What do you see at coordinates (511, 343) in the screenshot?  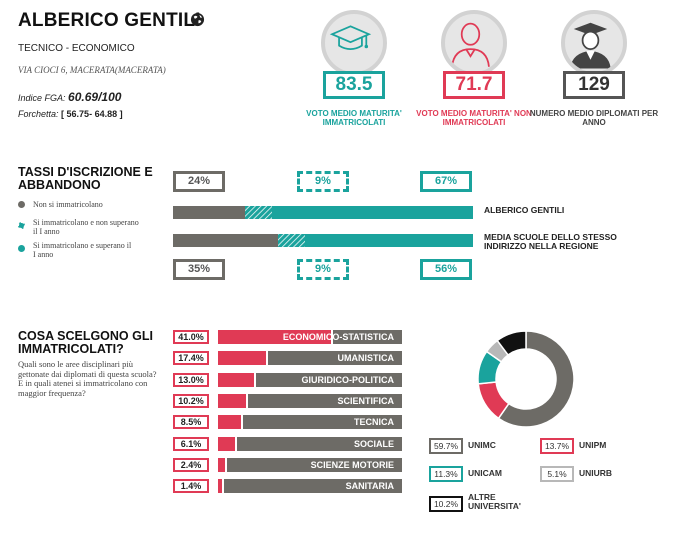 I see `donut-slice-altreuniversita` at bounding box center [511, 343].